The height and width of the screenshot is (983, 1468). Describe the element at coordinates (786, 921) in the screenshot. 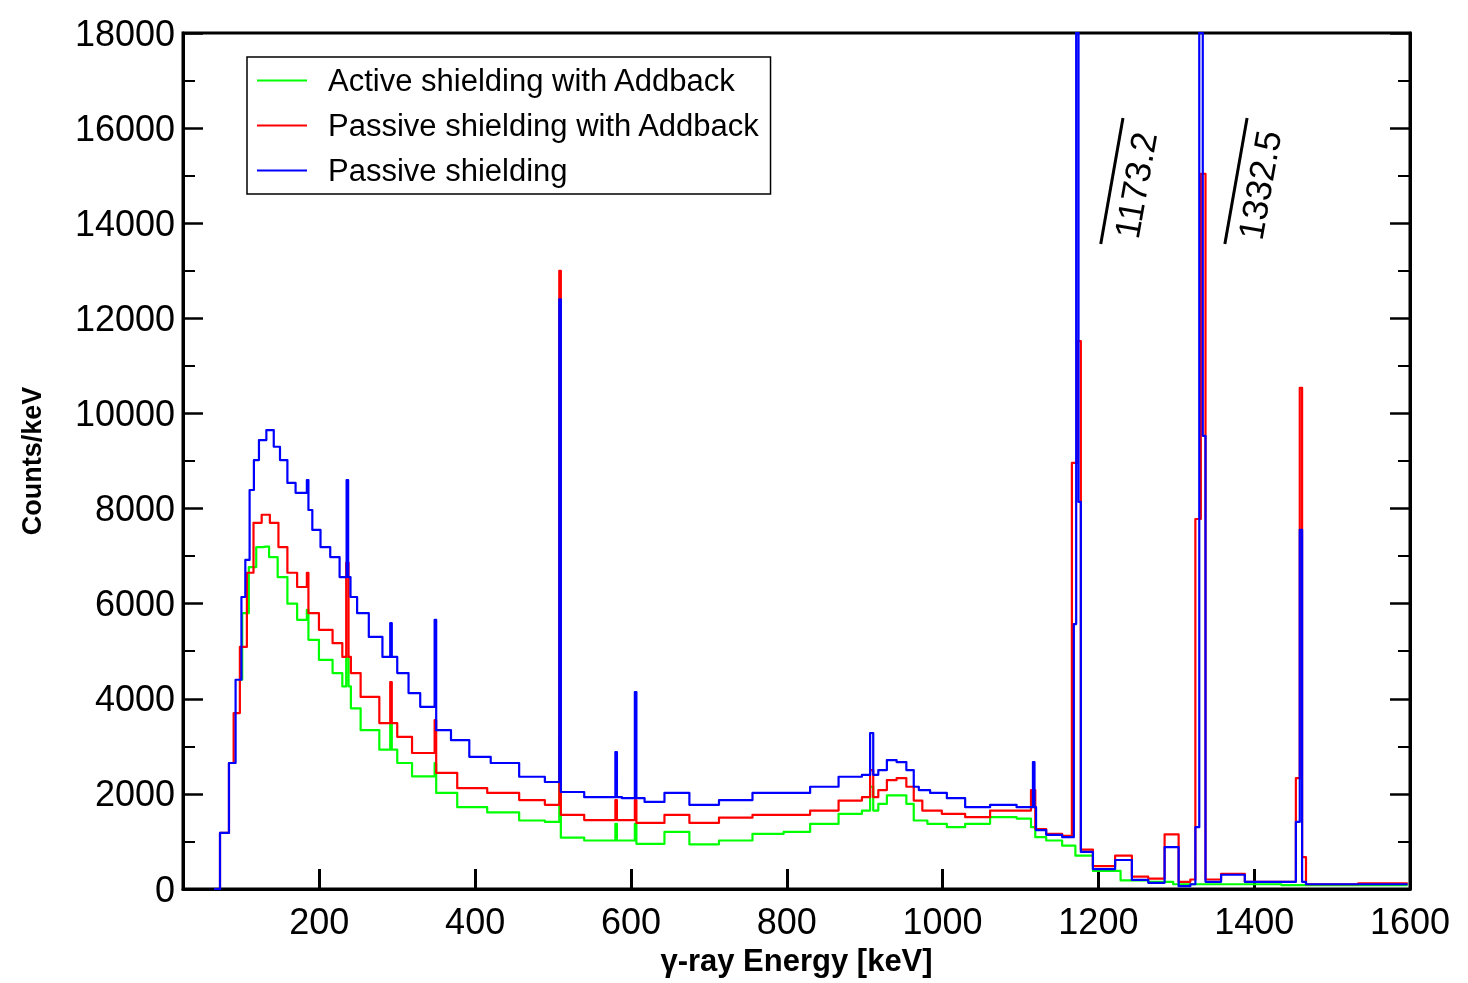

I see `x-tick-label: 800` at that location.